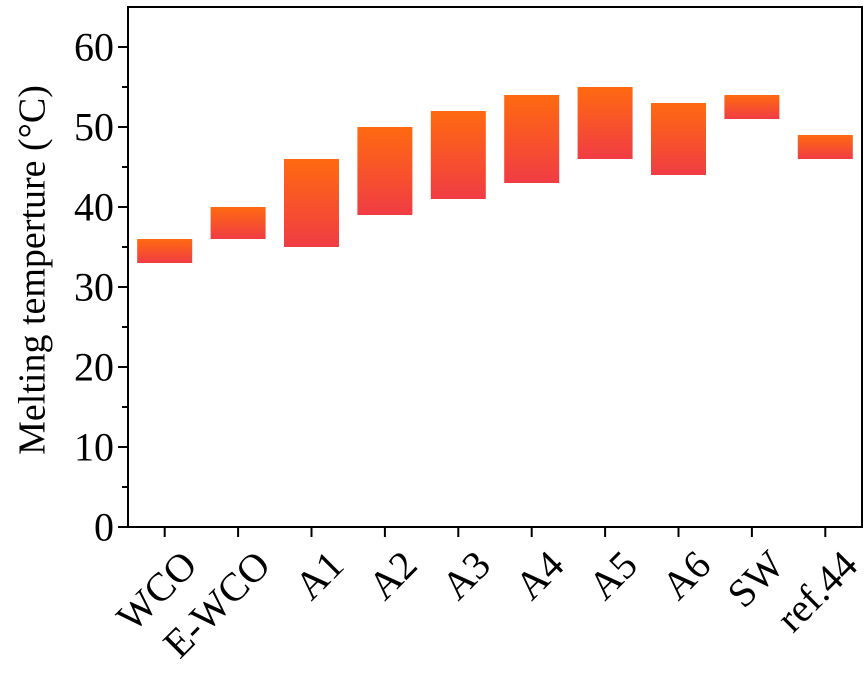  Describe the element at coordinates (94, 287) in the screenshot. I see `y-tick-label: 30` at that location.